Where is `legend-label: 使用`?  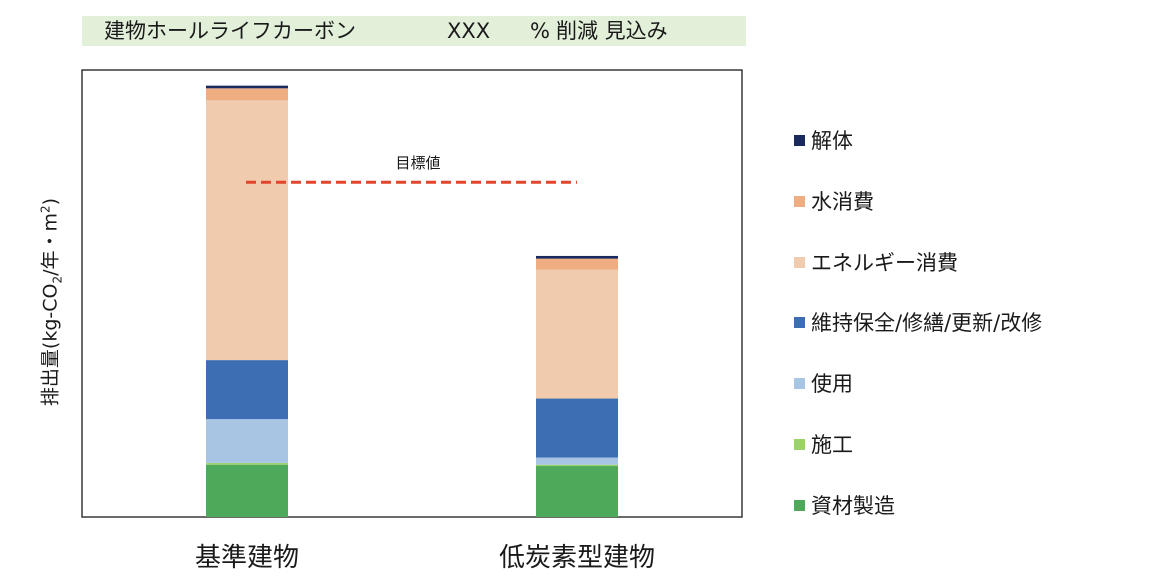
legend-label: 使用 is located at coordinates (832, 384).